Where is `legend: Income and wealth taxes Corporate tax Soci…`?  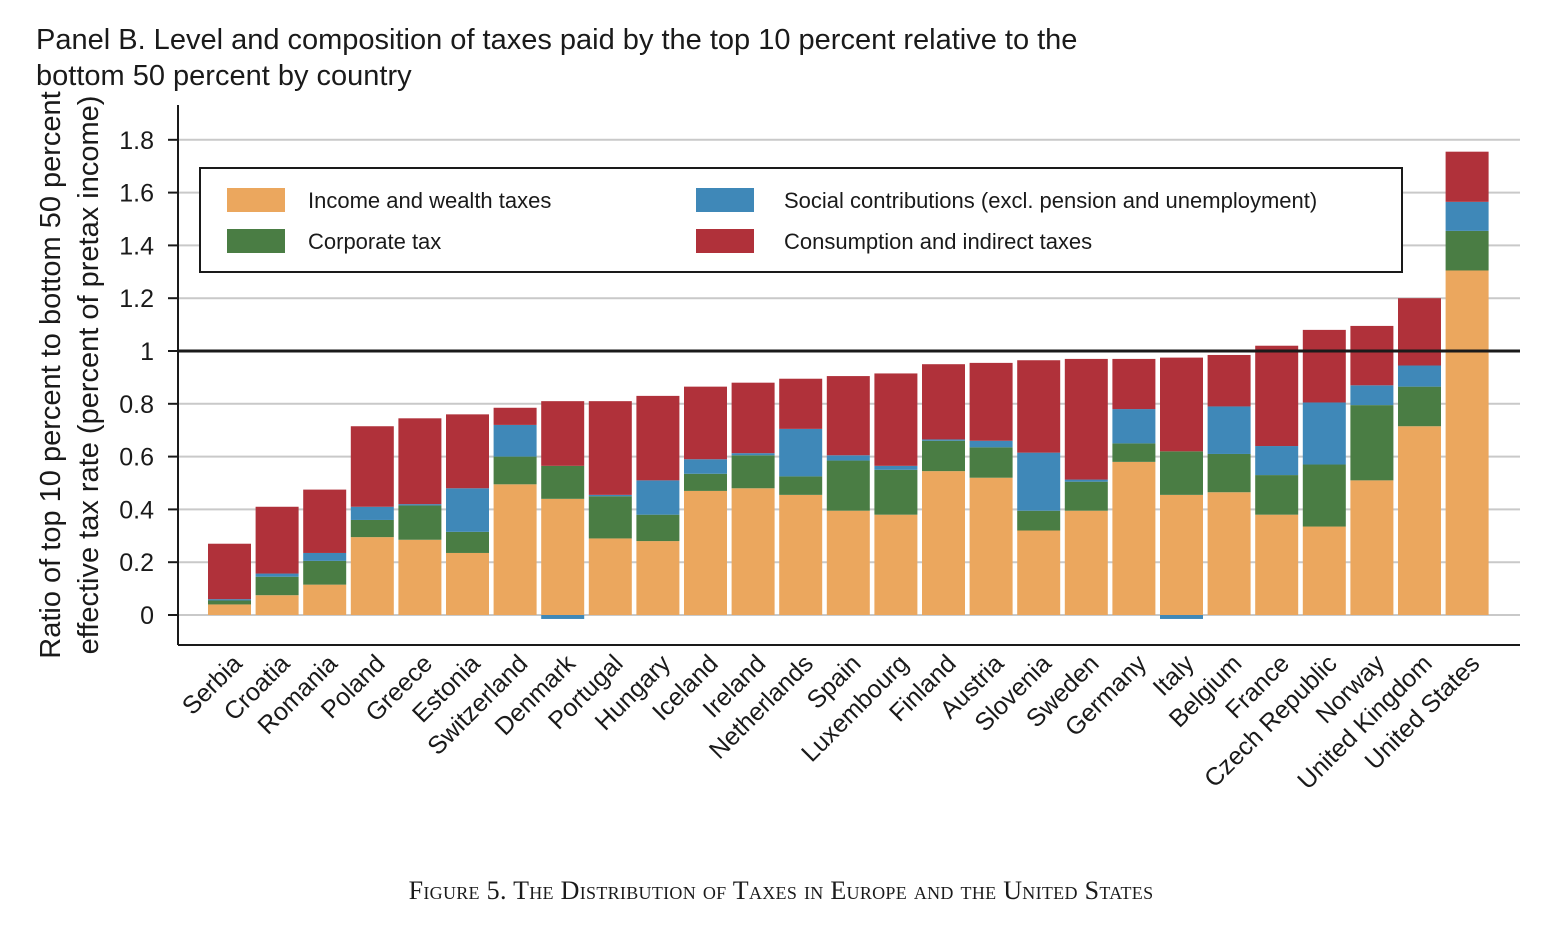 legend: Income and wealth taxes Corporate tax Soci… is located at coordinates (801, 220).